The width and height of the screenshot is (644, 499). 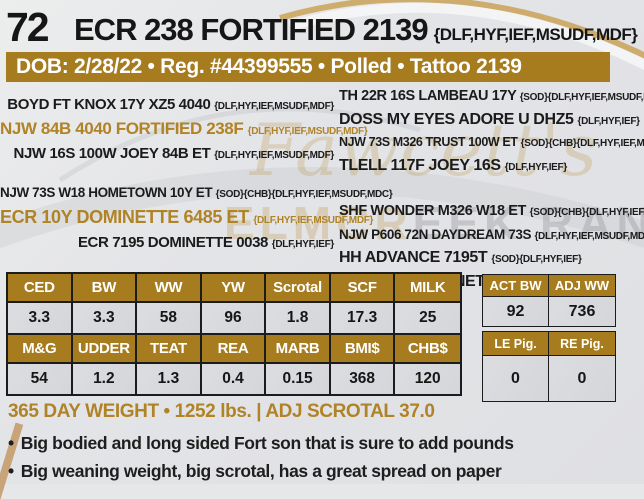 What do you see at coordinates (363, 318) in the screenshot?
I see `epd-value: 17.3` at bounding box center [363, 318].